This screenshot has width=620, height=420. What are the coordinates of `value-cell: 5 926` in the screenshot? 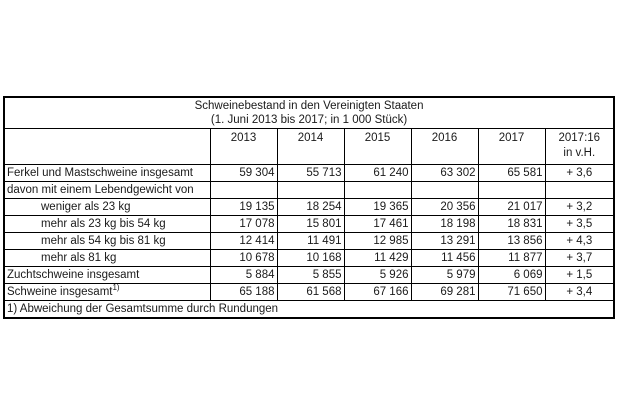 It's located at (377, 275).